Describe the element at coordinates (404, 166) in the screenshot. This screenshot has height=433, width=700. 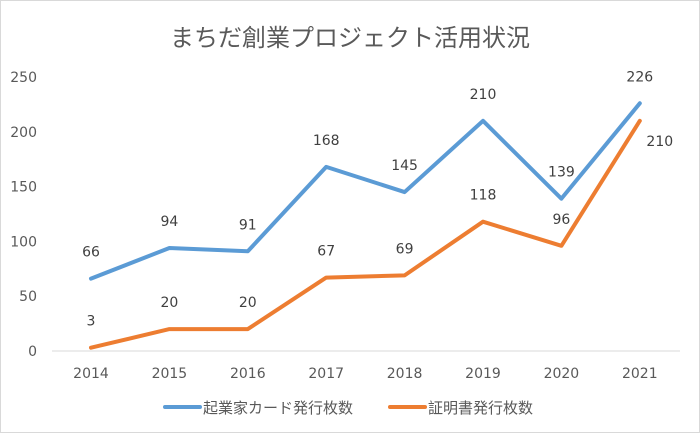
I see `data-label: 145` at that location.